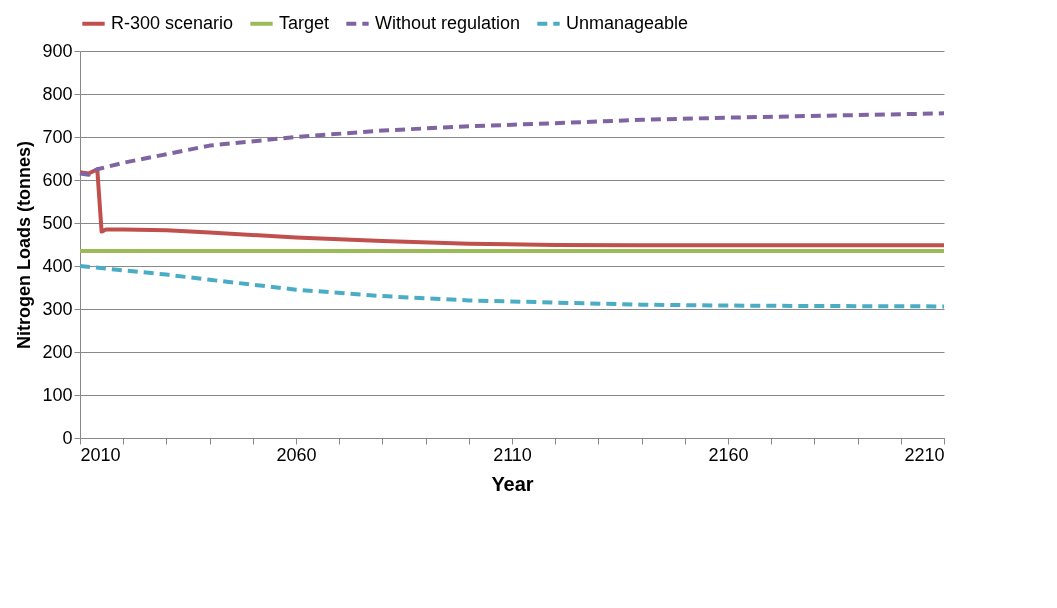 The height and width of the screenshot is (608, 1057). What do you see at coordinates (728, 454) in the screenshot?
I see `x-tick-label: 2160` at bounding box center [728, 454].